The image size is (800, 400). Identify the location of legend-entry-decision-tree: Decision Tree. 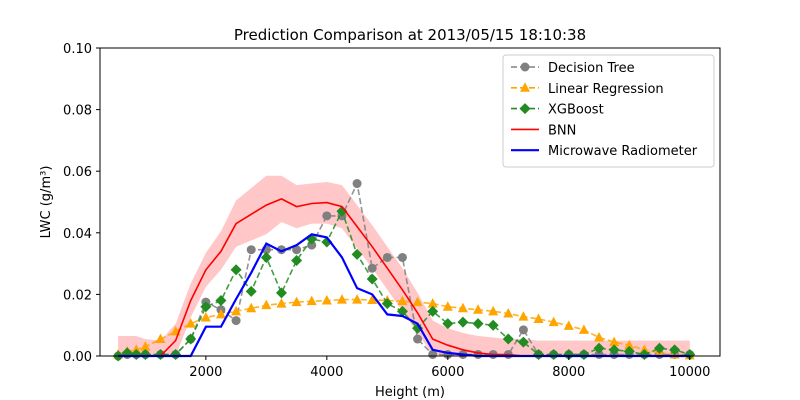
(573, 68).